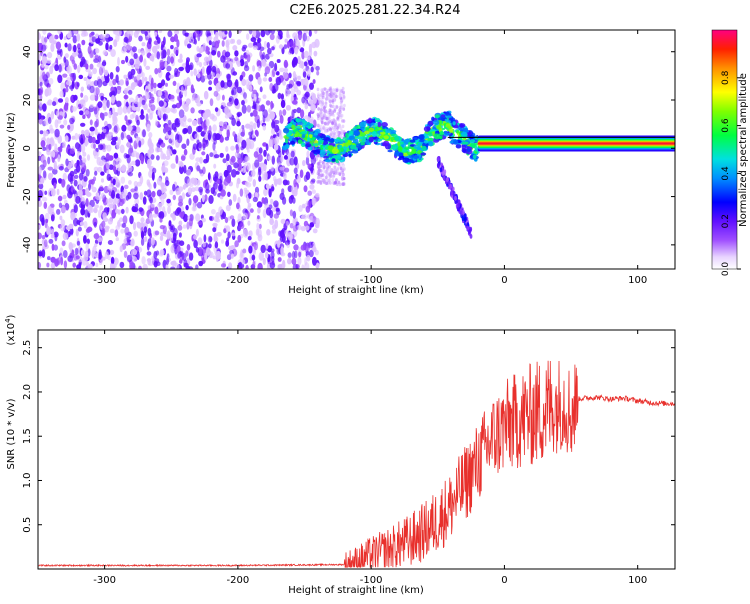 The height and width of the screenshot is (604, 750). Describe the element at coordinates (27, 51) in the screenshot. I see `y-tick-label: 40` at that location.